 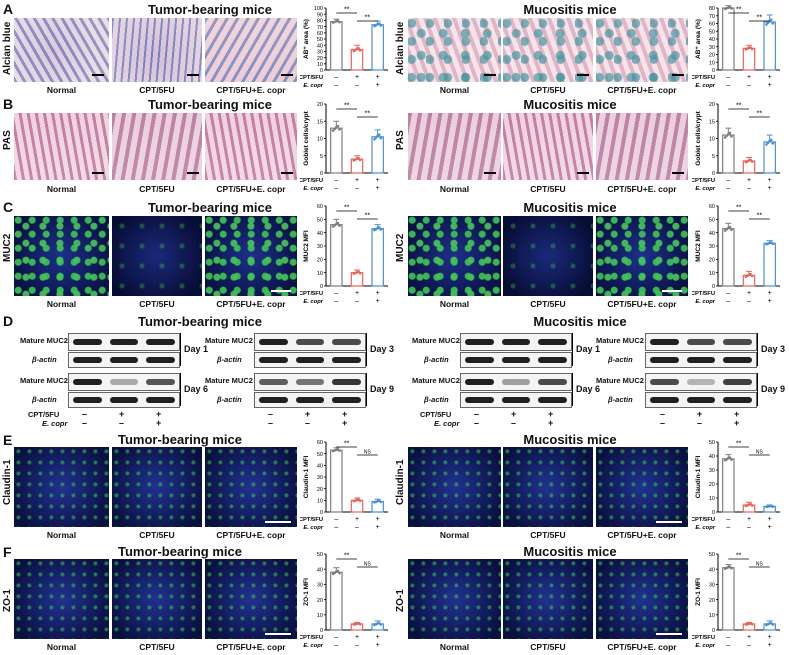 I want to click on blot-label-mature-muc2: Mature MUC2, so click(x=44, y=380).